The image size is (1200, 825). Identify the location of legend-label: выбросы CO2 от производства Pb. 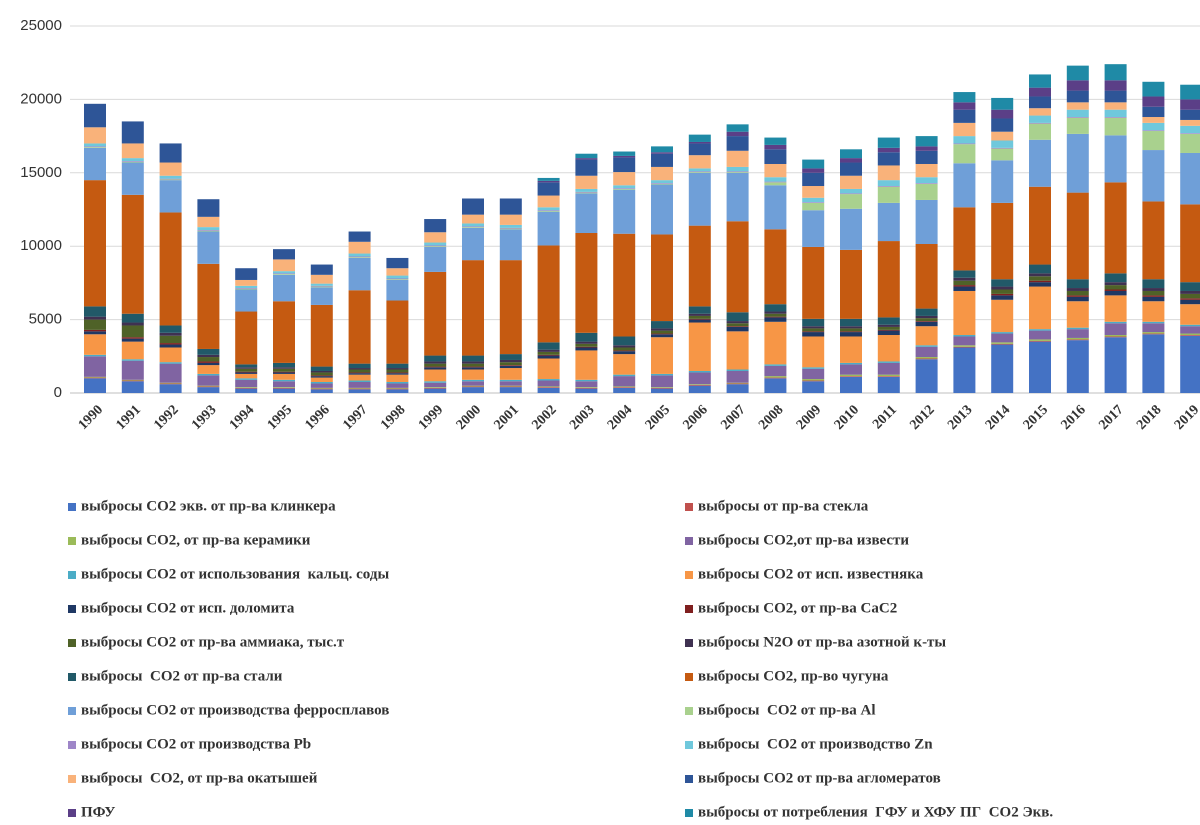
(196, 744).